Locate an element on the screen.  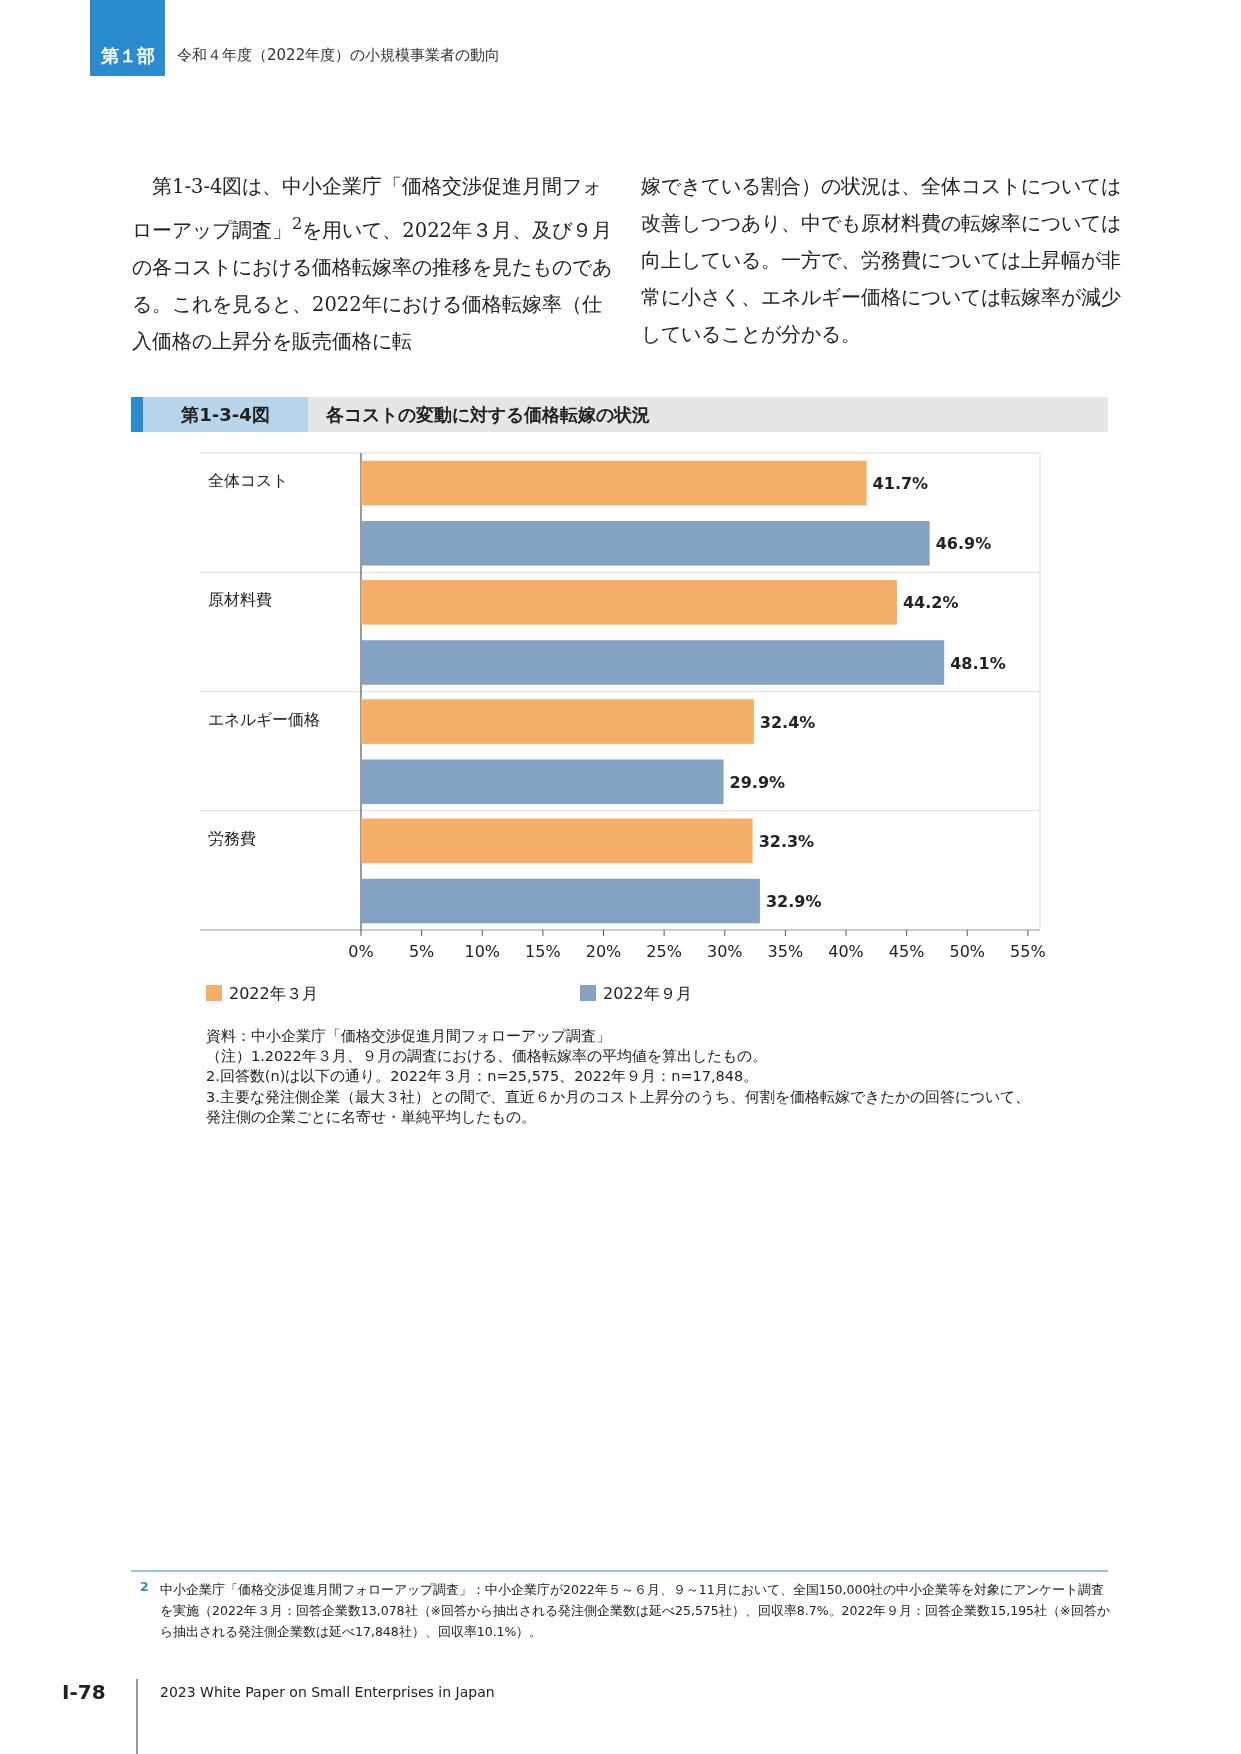
chart-subtitle: 第1-3-4図 is located at coordinates (225, 414).